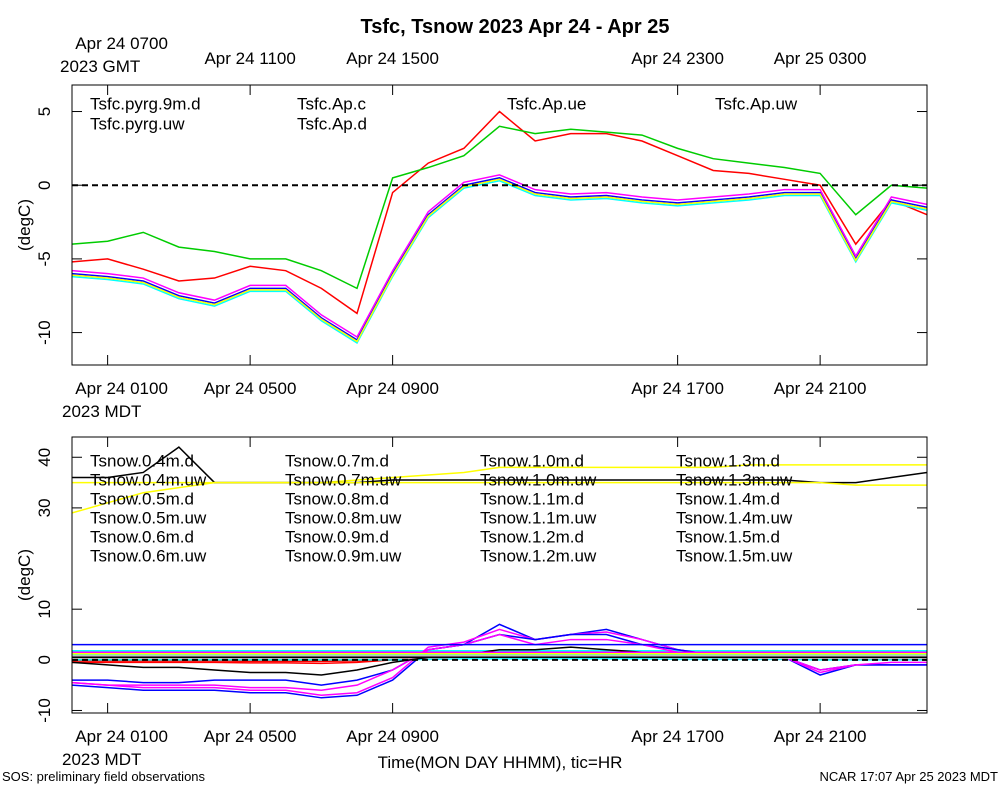  Describe the element at coordinates (121, 43) in the screenshot. I see `x2-tick-label: Apr 24 0700` at that location.